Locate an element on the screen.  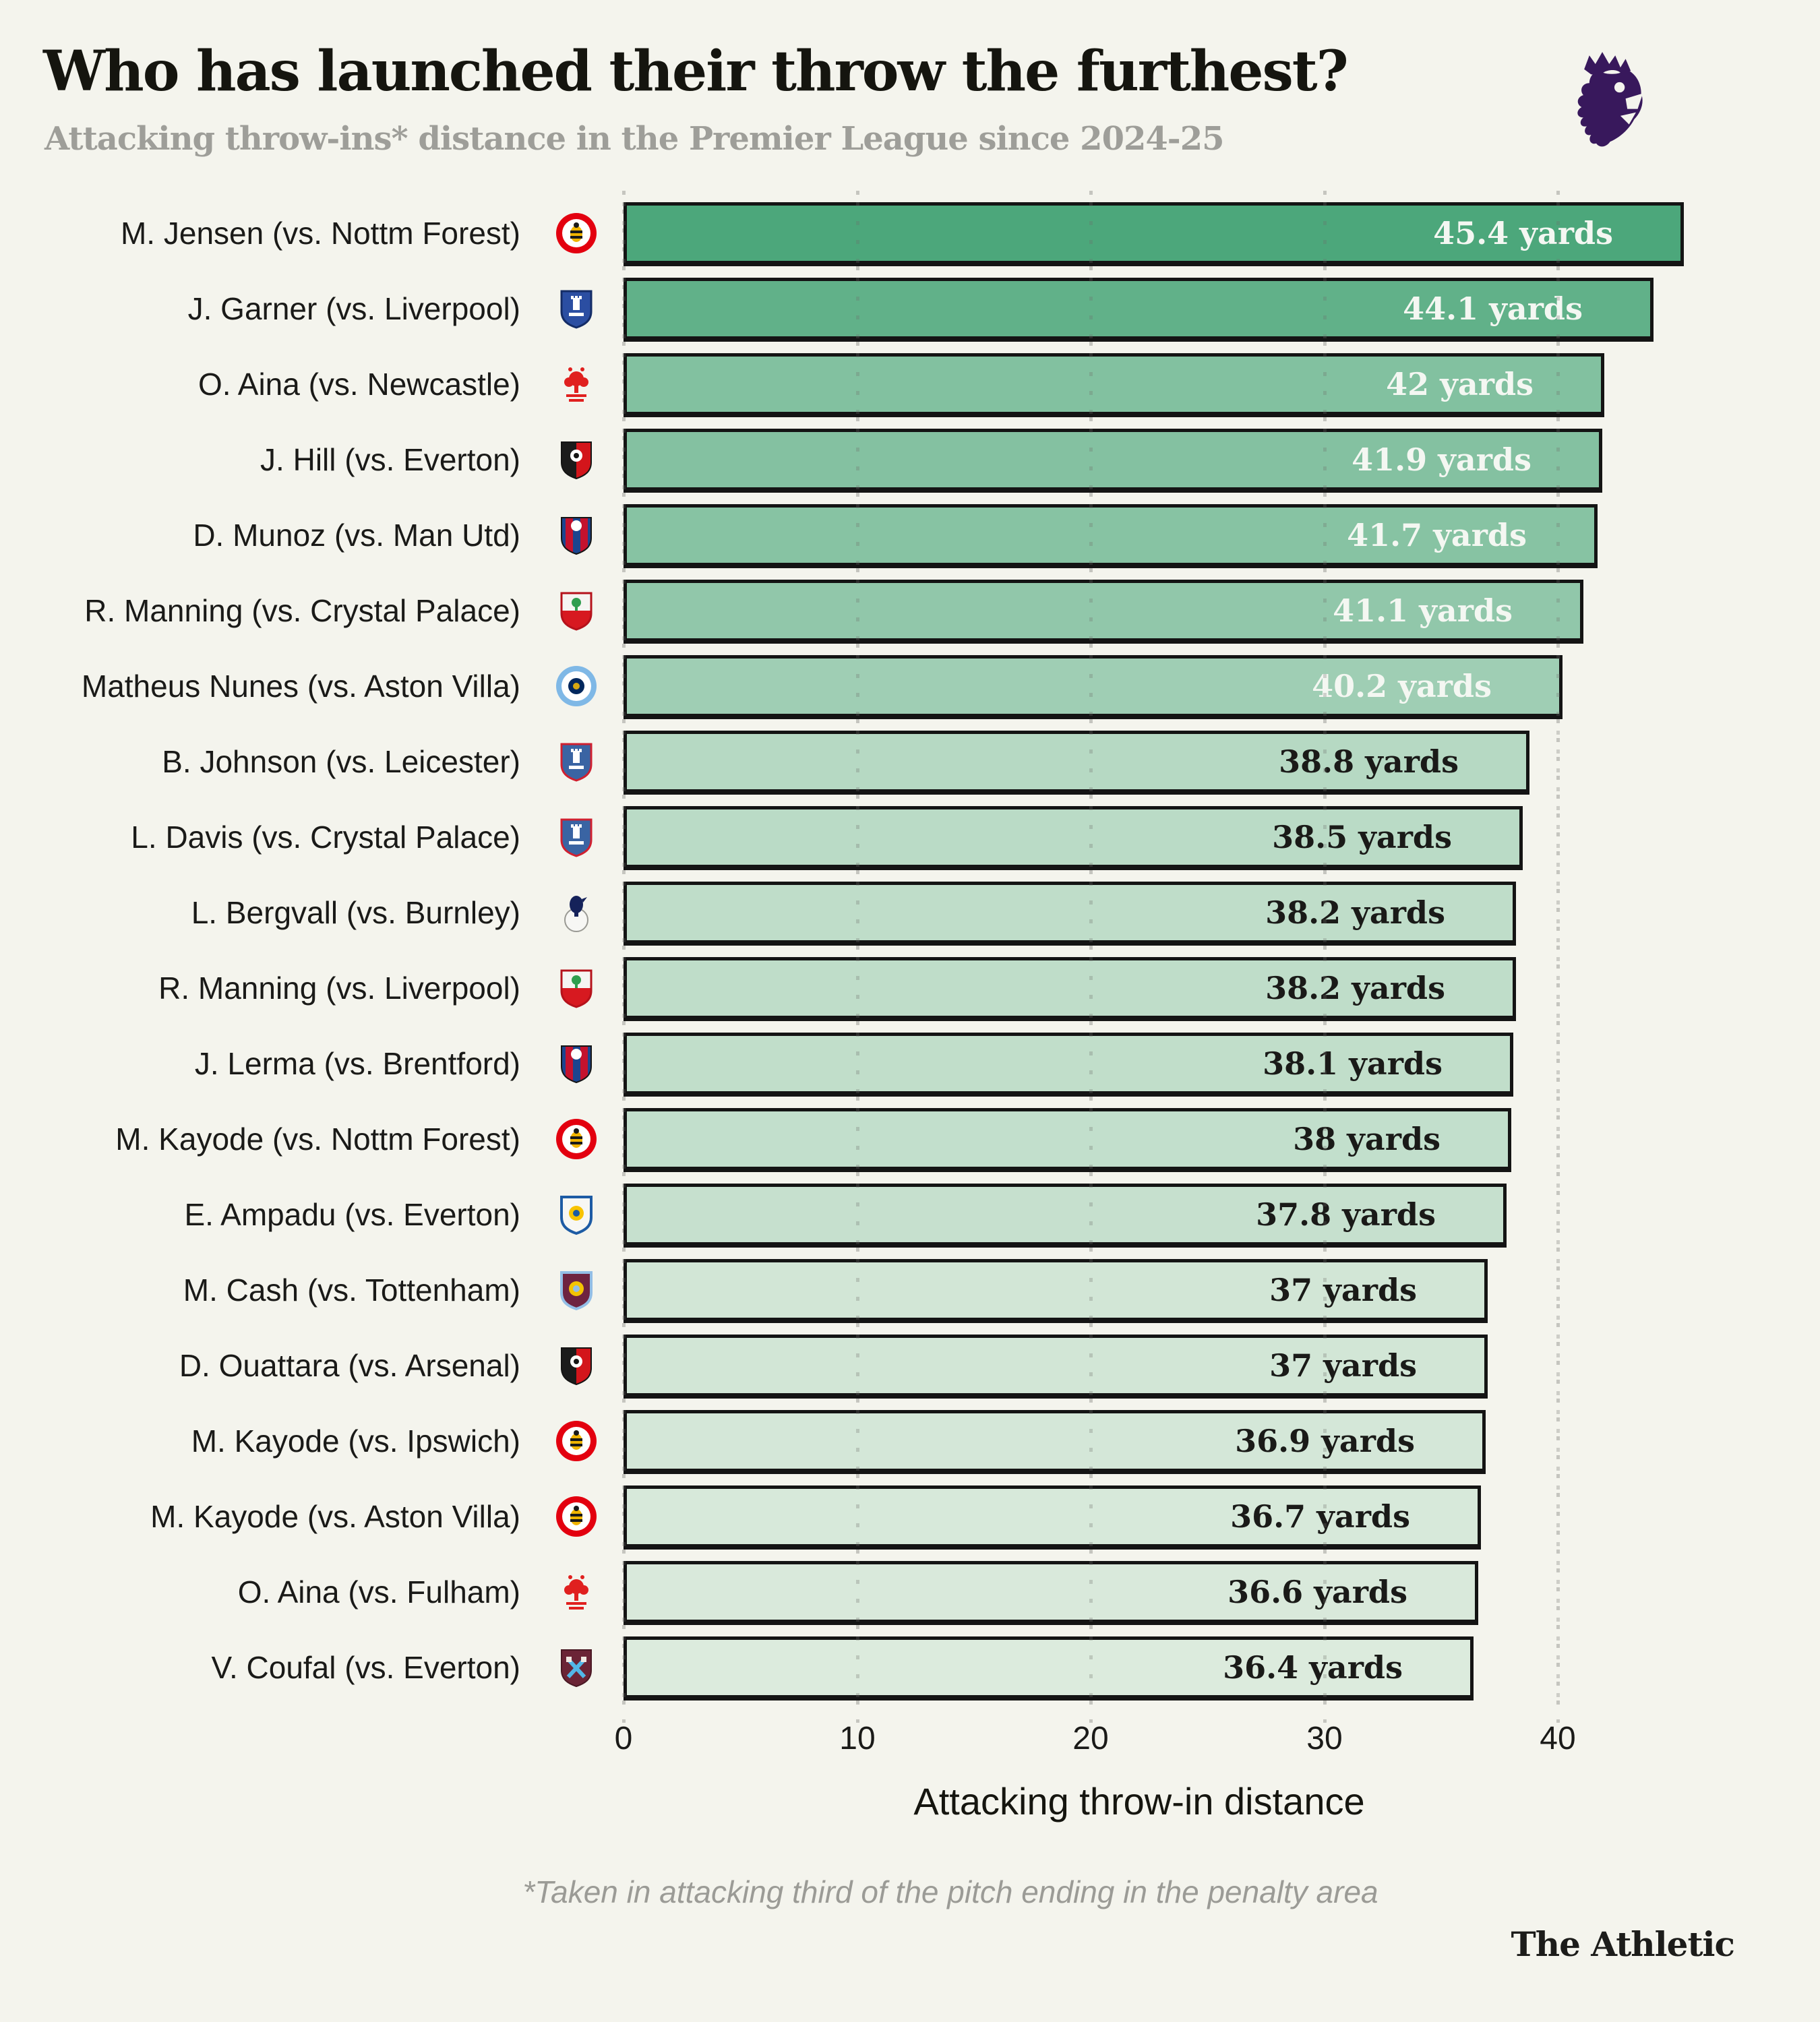
row-label: J. Lerma (vs. Brentford) is located at coordinates (357, 1063).